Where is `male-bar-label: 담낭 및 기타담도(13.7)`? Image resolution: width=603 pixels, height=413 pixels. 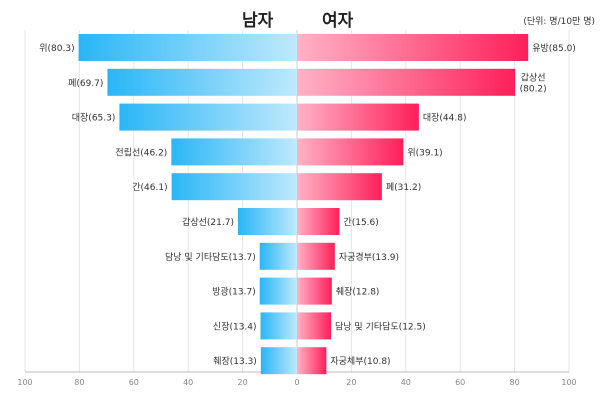
male-bar-label: 담낭 및 기타담도(13.7) is located at coordinates (210, 257).